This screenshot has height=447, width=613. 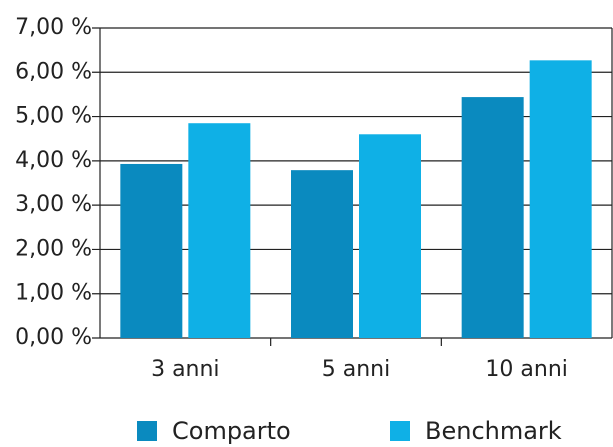 I want to click on y-tick-label: 5,00 %, so click(x=53, y=116).